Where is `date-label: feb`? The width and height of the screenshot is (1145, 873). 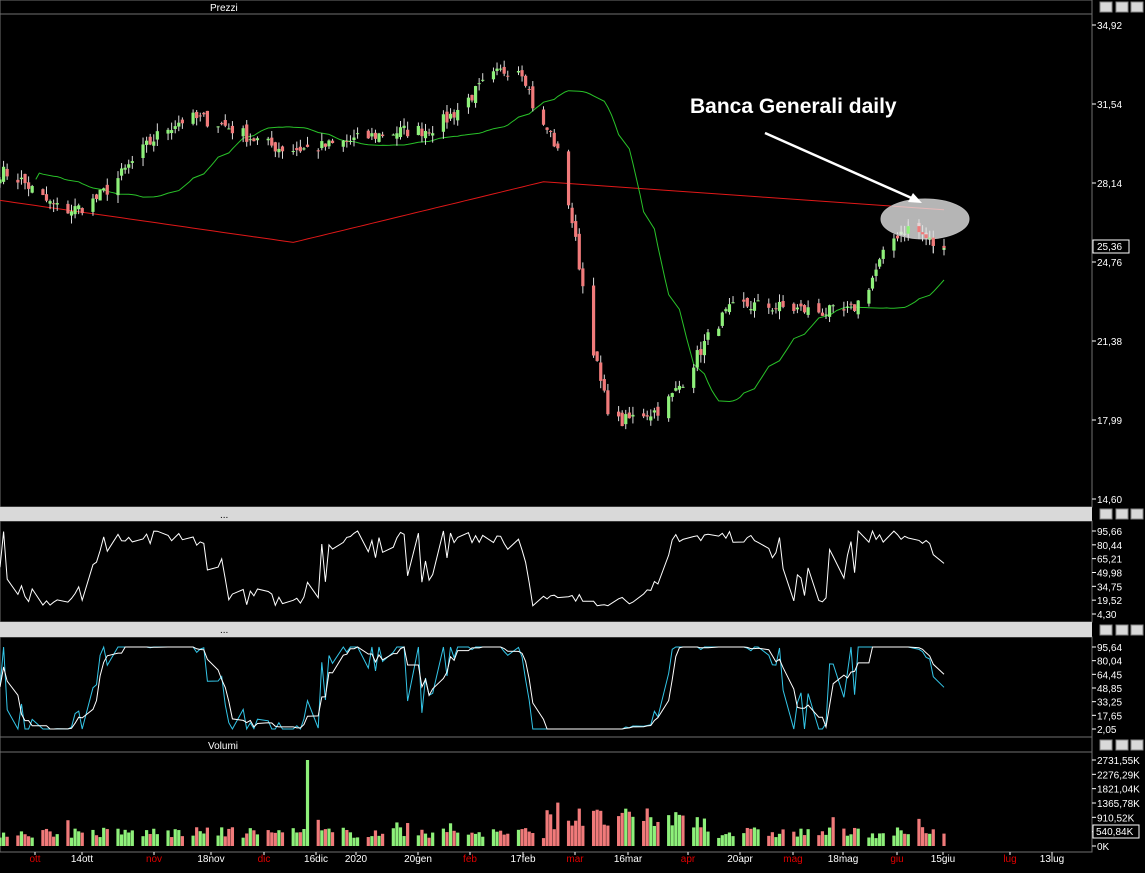 date-label: feb is located at coordinates (470, 859).